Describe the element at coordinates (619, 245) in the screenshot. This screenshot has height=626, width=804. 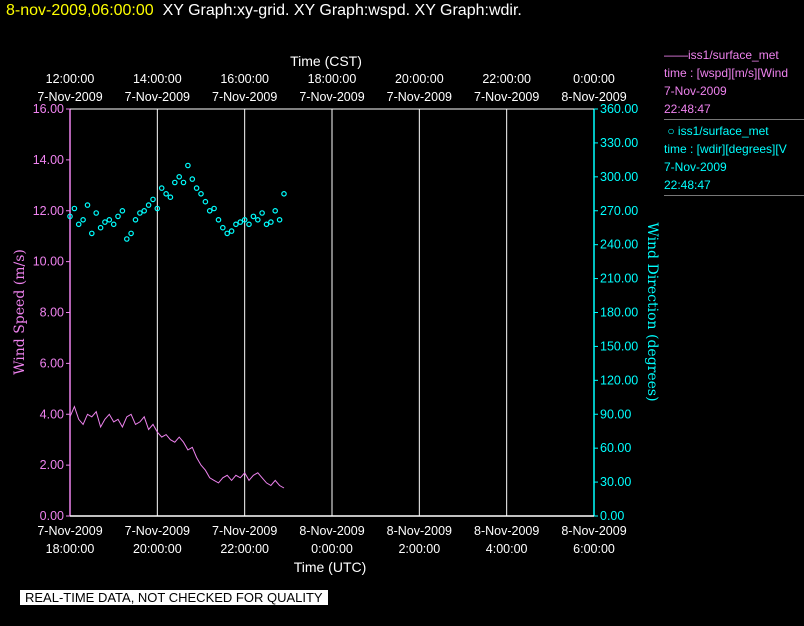
I see `right-tick-label: 240.00` at that location.